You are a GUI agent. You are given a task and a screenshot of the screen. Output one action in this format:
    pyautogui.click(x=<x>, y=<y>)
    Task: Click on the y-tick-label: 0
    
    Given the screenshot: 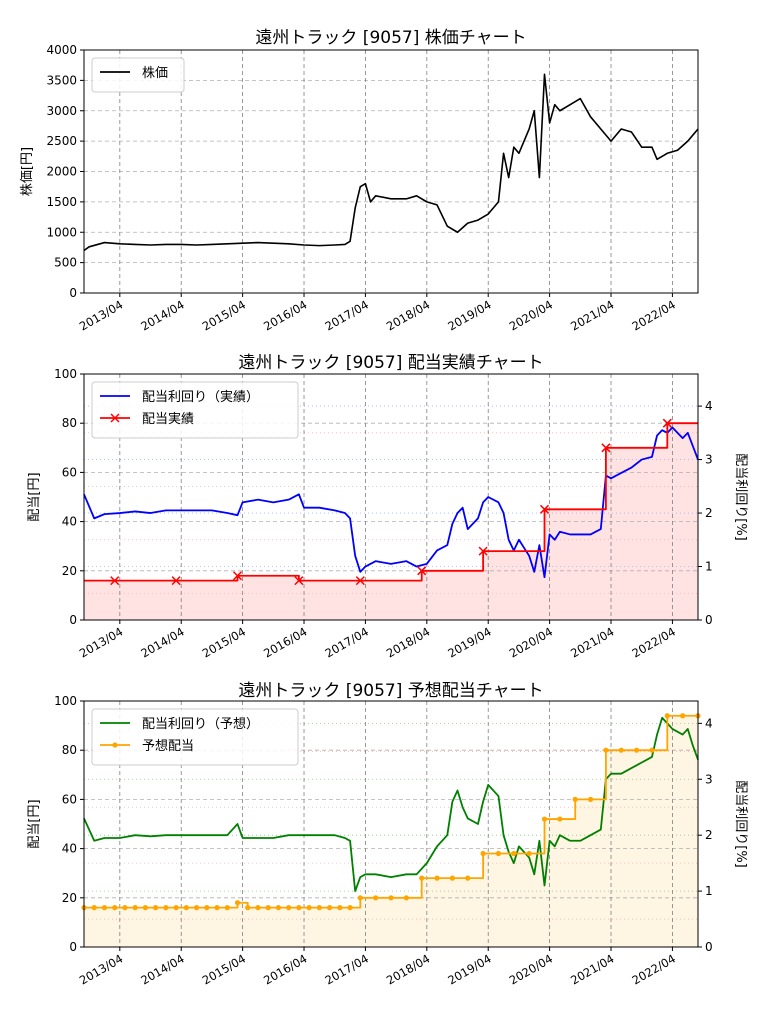 What is the action you would take?
    pyautogui.click(x=73, y=947)
    